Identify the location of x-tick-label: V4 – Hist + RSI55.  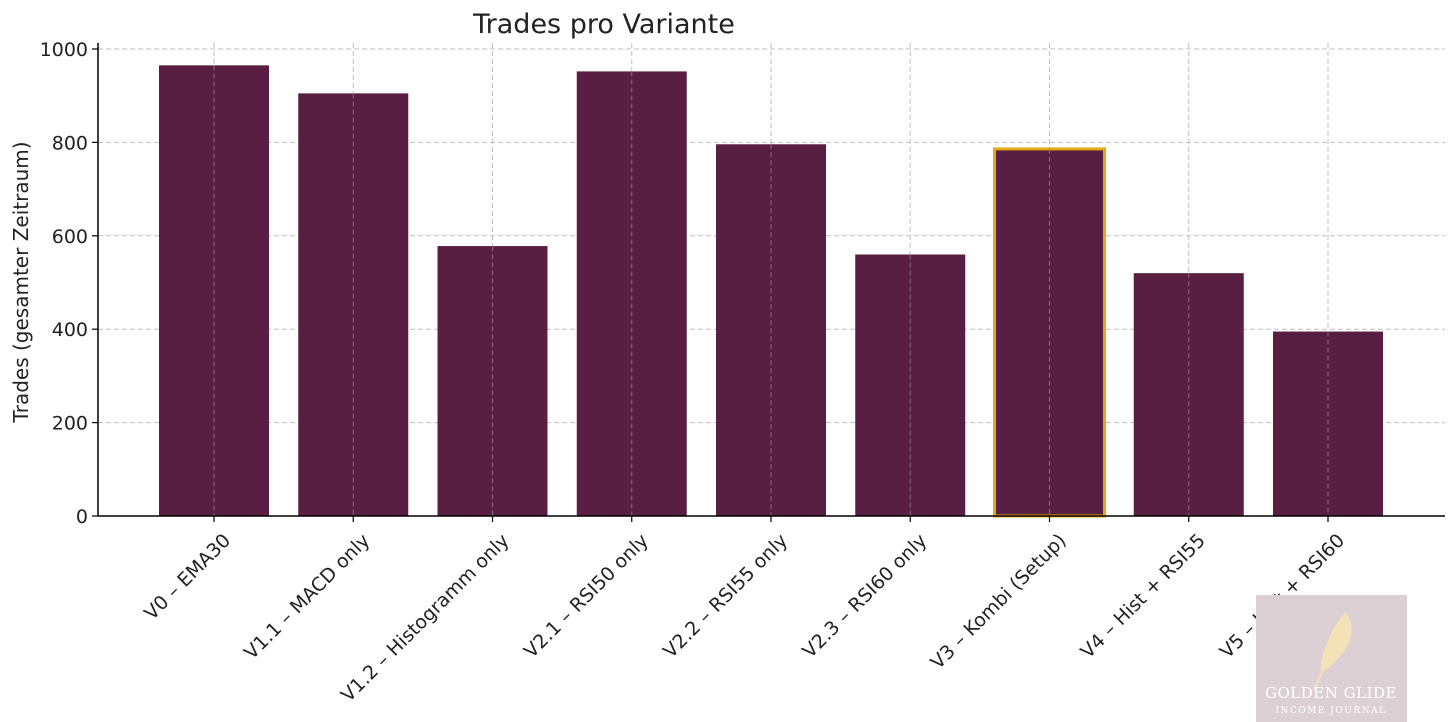
(1143, 596).